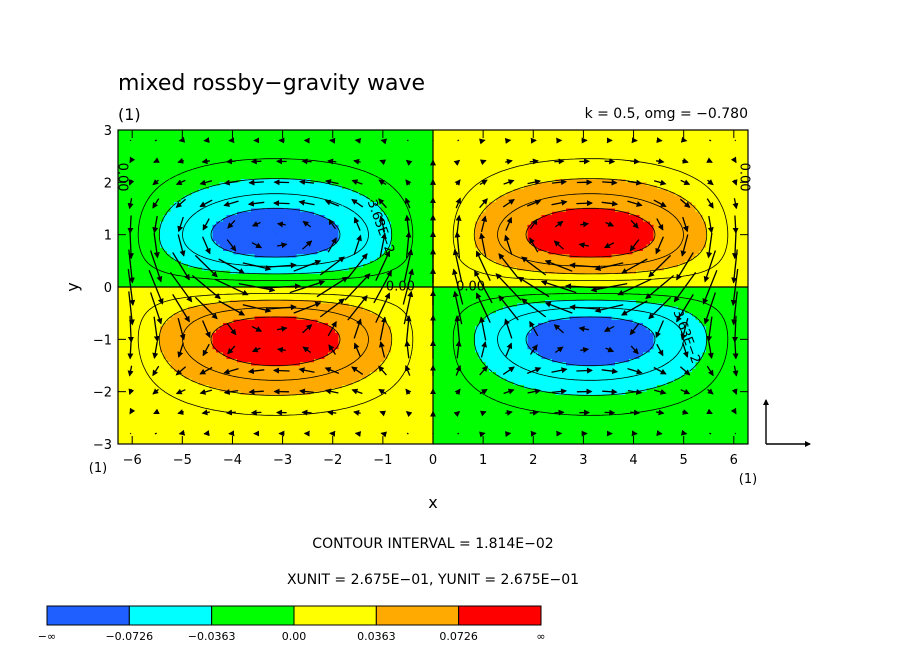  Describe the element at coordinates (500, 615) in the screenshot. I see `colorbar-swatch` at that location.